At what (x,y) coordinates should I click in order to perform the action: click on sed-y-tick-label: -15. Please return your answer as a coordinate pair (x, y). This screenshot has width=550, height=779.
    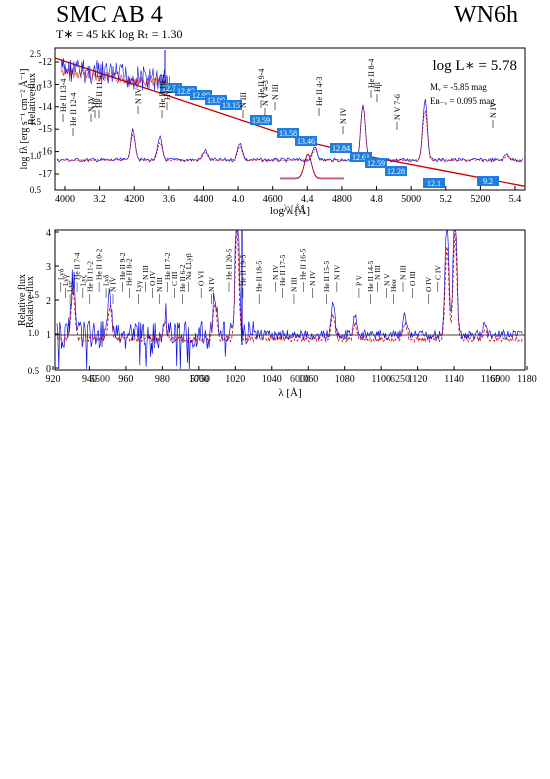
    Looking at the image, I should click on (45, 129).